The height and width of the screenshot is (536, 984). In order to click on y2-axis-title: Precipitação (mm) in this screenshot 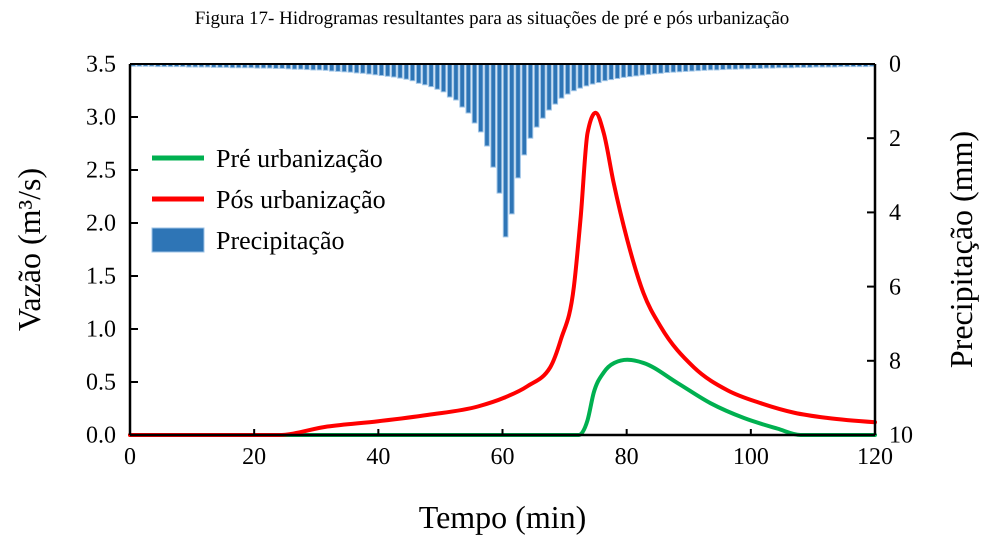, I will do `click(961, 249)`.